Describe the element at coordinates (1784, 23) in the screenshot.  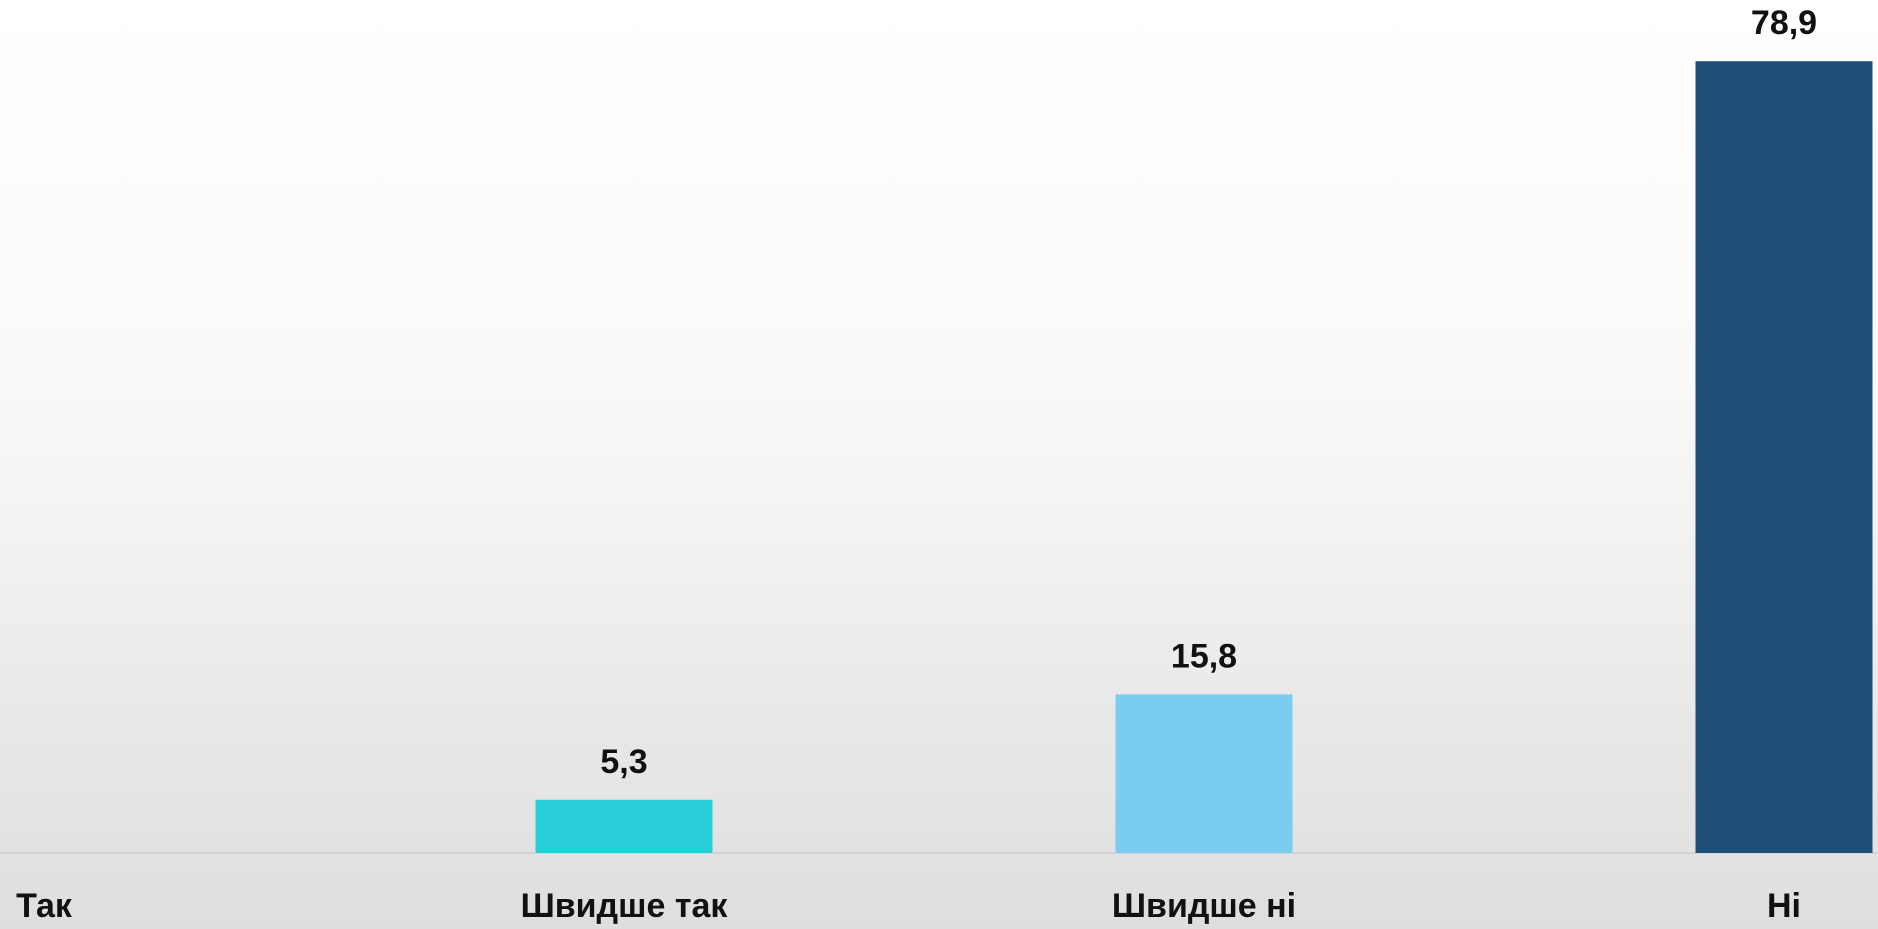
I see `data-label: 78,9` at that location.